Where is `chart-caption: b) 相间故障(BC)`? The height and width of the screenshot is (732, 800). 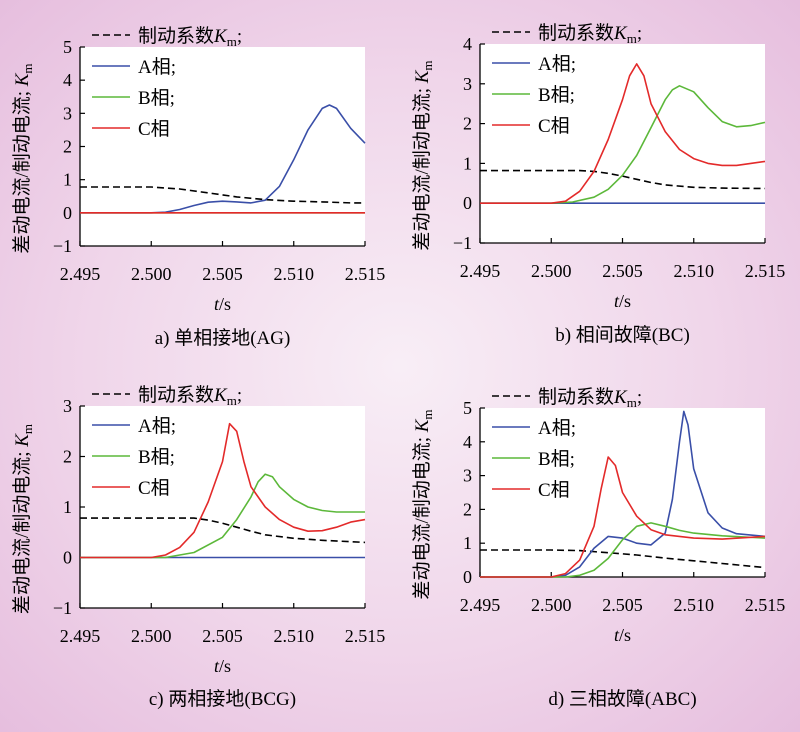
chart-caption: b) 相间故障(BC) is located at coordinates (622, 335).